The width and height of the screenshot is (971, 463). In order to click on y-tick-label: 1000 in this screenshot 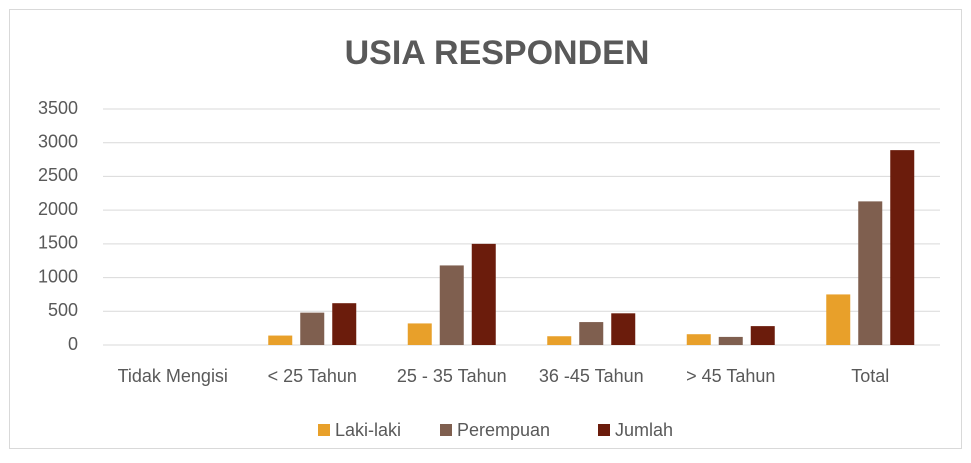, I will do `click(58, 276)`.